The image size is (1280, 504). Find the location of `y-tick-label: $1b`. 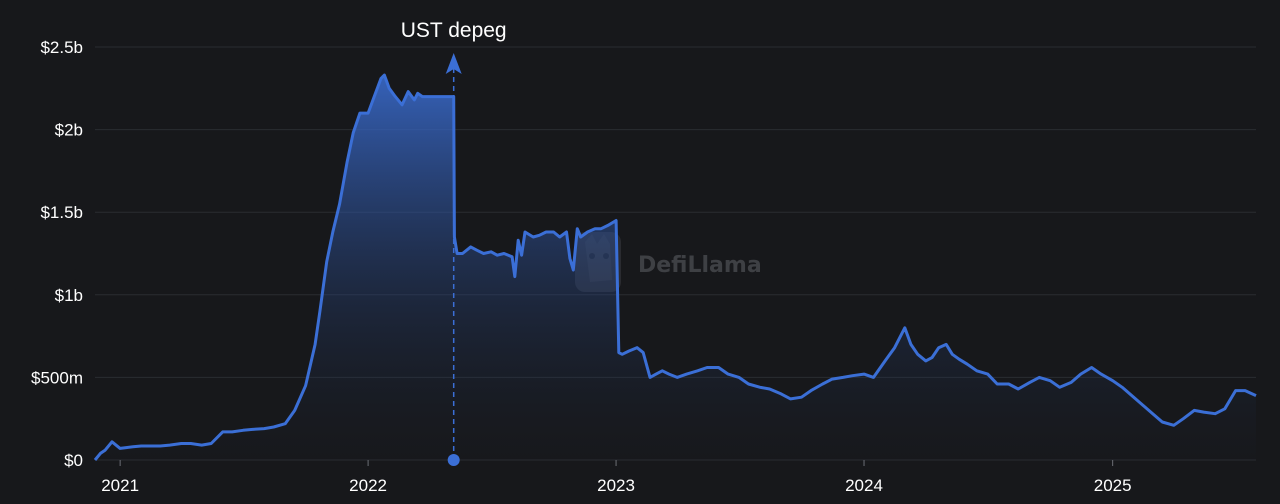

y-tick-label: $1b is located at coordinates (69, 295).